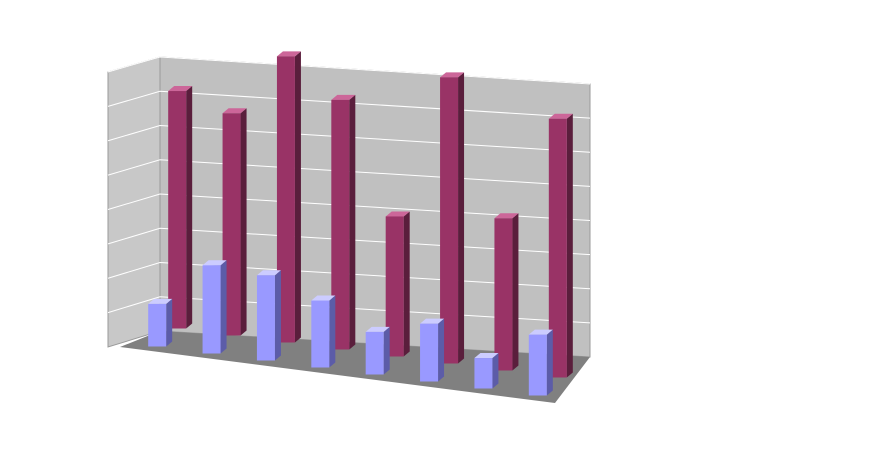 The image size is (892, 465). Describe the element at coordinates (268, 273) in the screenshot. I see `bar-series1-cat3-top` at that location.